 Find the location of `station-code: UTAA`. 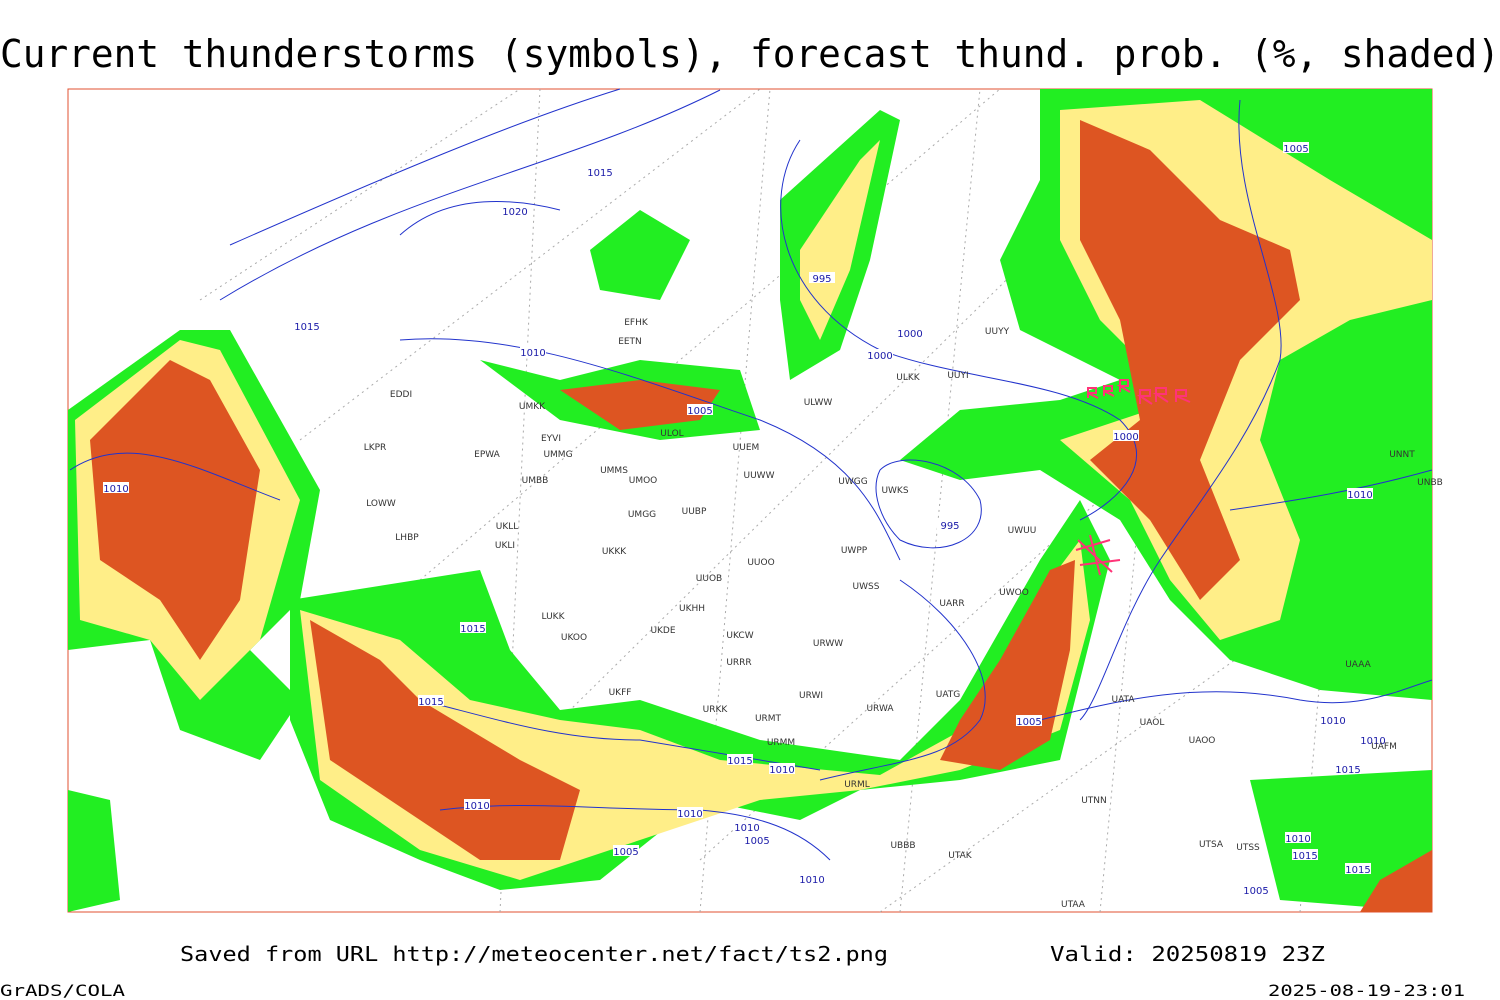

station-code: UTAA is located at coordinates (1073, 905).